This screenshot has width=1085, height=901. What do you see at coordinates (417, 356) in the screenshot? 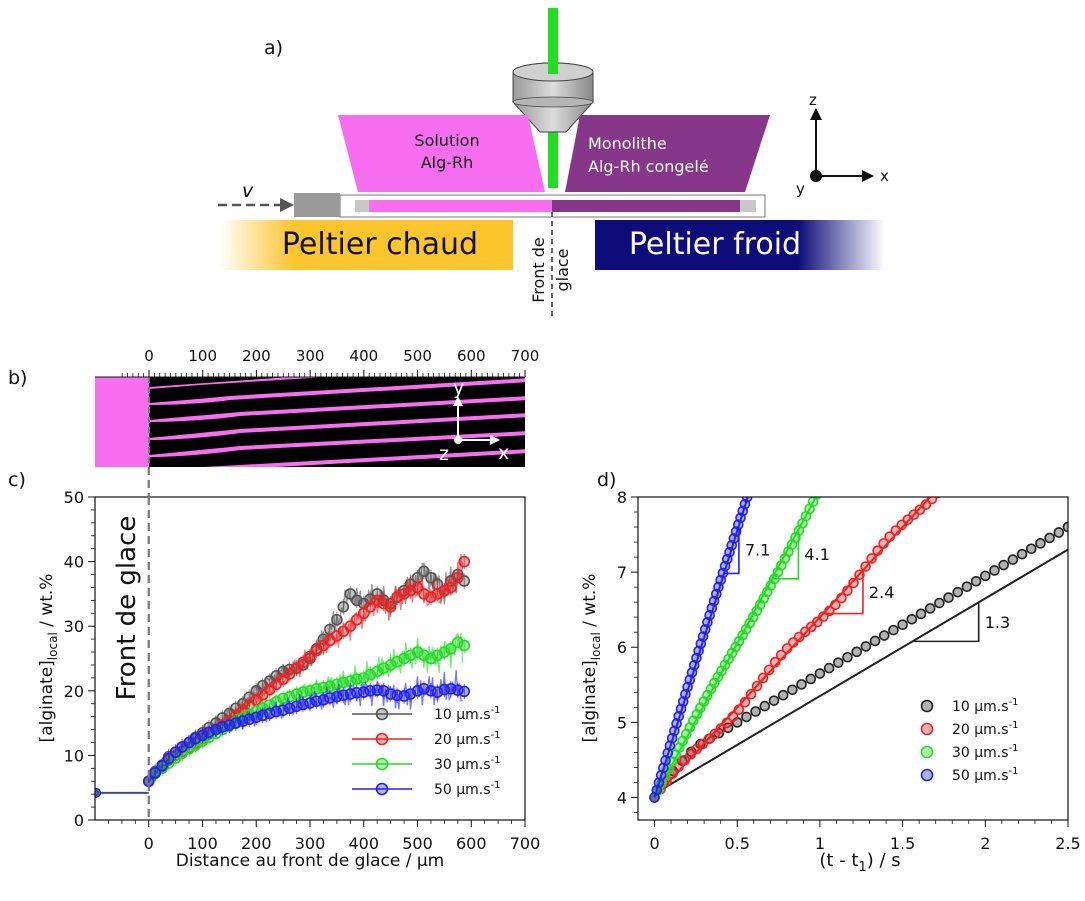
I see `ruler-tick-label: 500` at bounding box center [417, 356].